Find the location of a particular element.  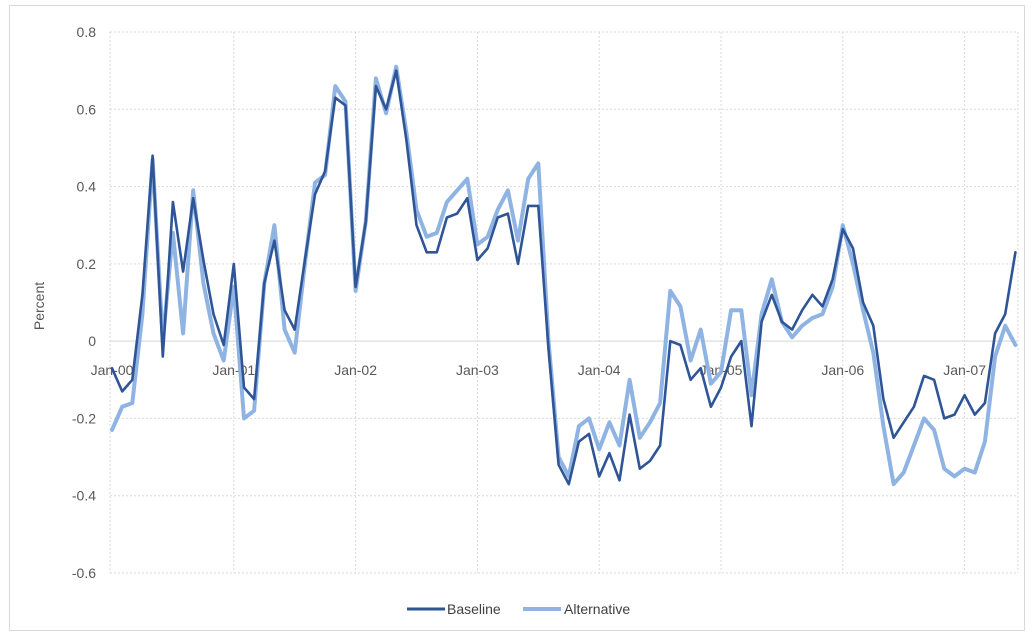

y-tick-label: -0.2 is located at coordinates (84, 418).